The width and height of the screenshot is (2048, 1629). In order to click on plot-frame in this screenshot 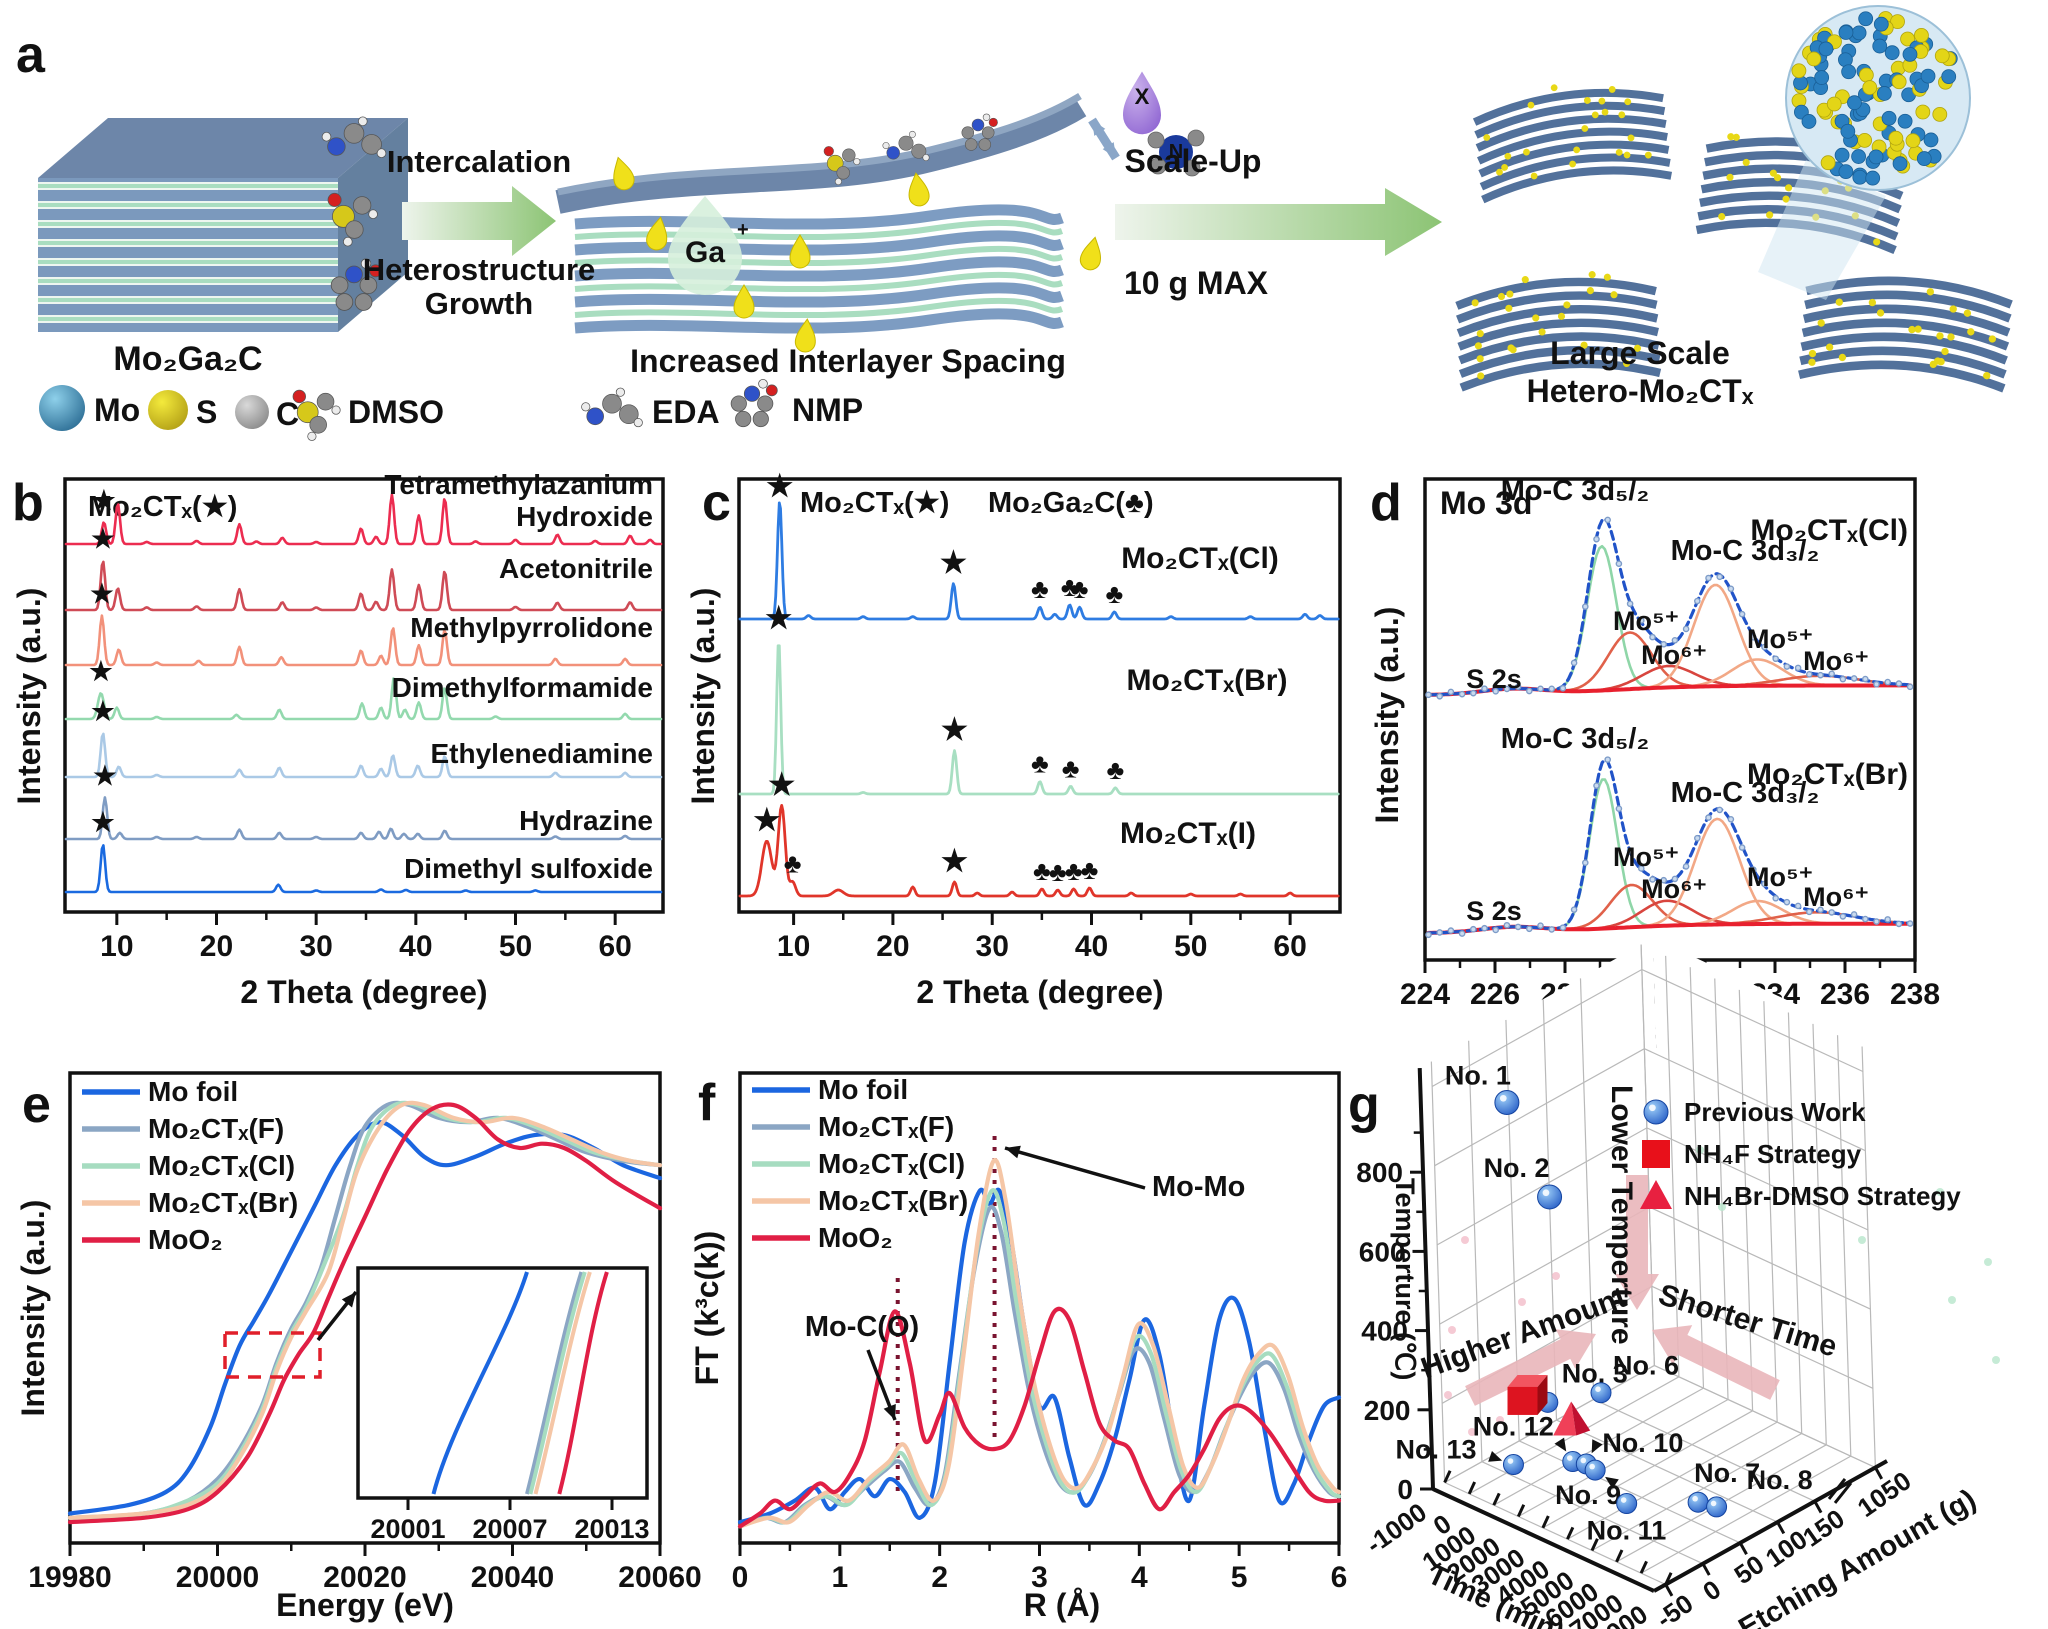, I will do `click(364, 695)`.